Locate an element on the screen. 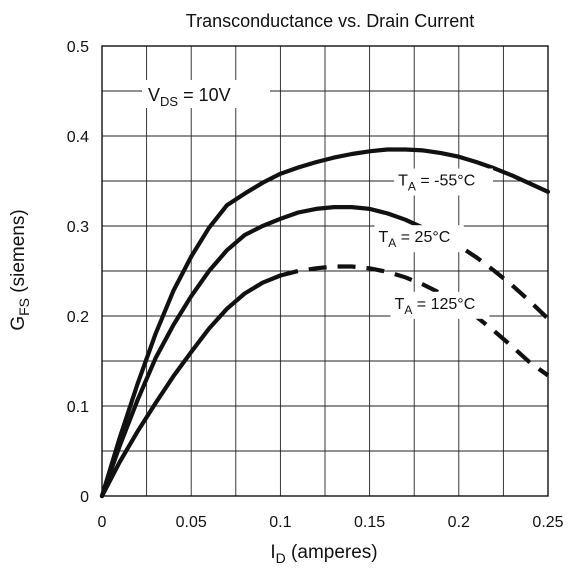 This screenshot has width=570, height=570. x-tick-label: 0.15 is located at coordinates (369, 522).